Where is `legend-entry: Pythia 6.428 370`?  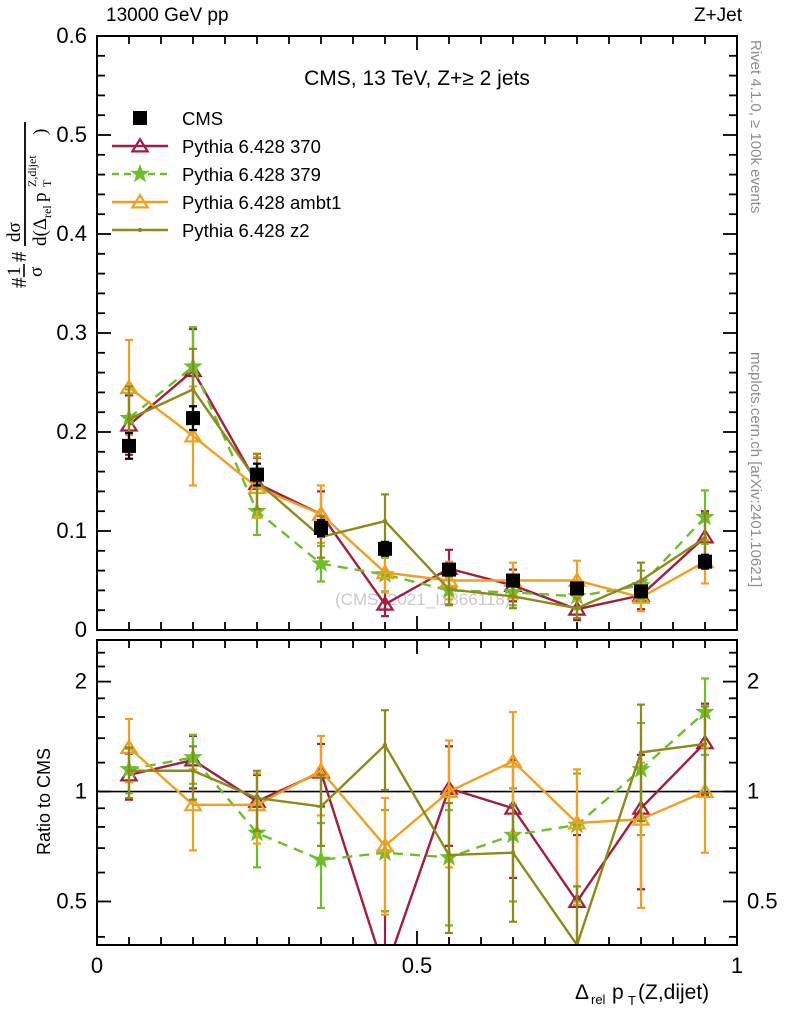
legend-entry: Pythia 6.428 370 is located at coordinates (216, 146).